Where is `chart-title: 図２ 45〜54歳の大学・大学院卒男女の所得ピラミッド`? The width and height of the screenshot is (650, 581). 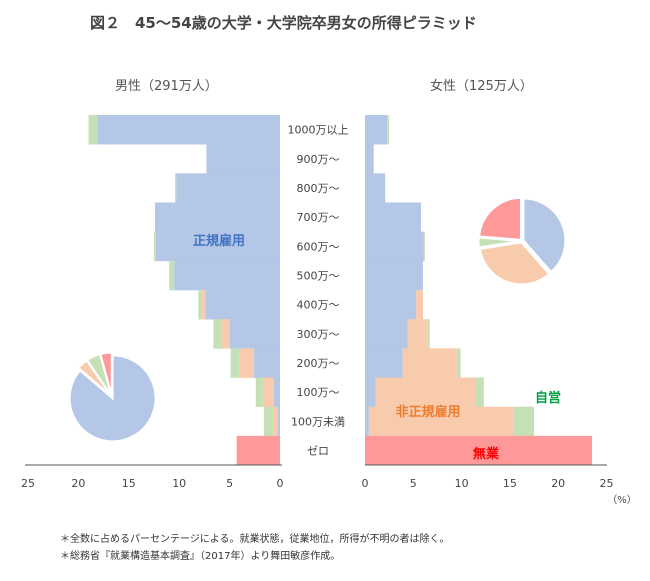
chart-title: 図２ 45〜54歳の大学・大学院卒男女の所得ピラミッド is located at coordinates (283, 23).